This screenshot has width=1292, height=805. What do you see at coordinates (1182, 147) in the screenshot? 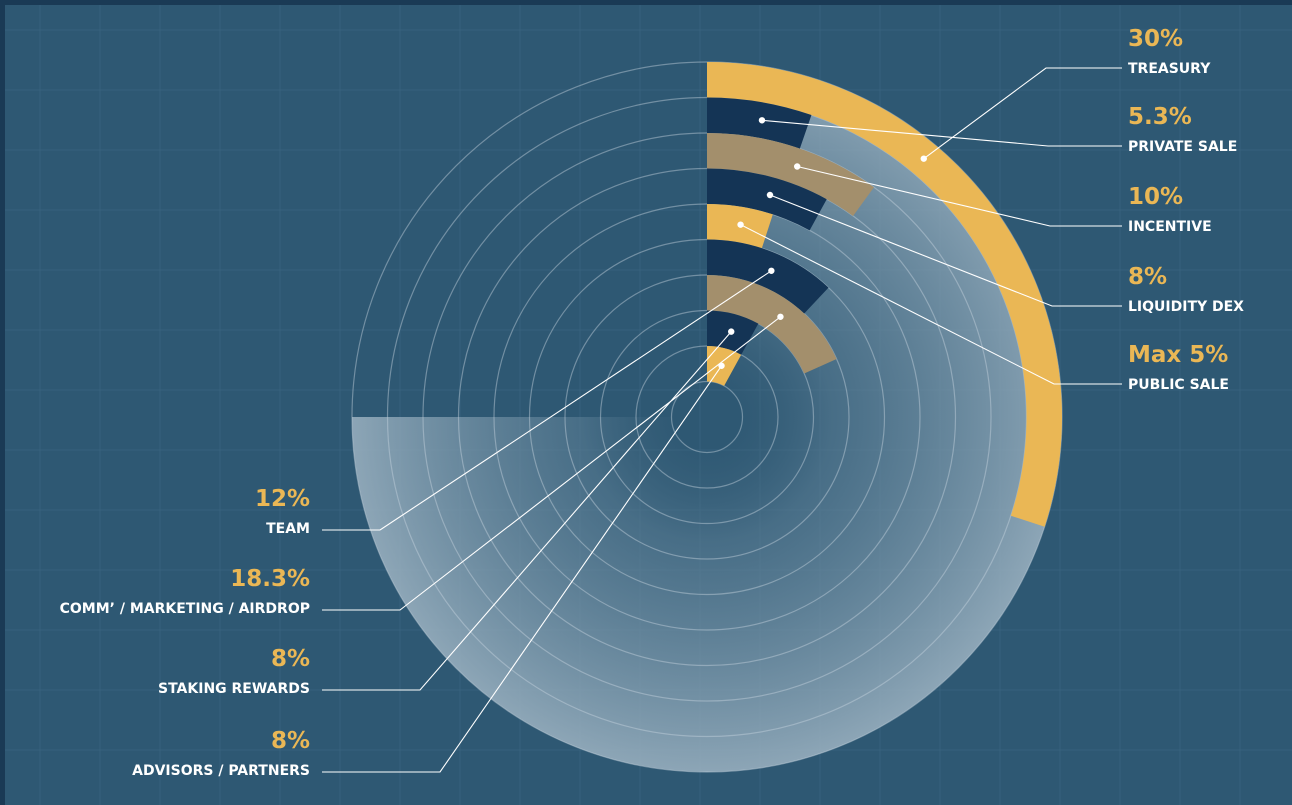
I see `data-label-name: PRIVATE SALE` at bounding box center [1182, 147].